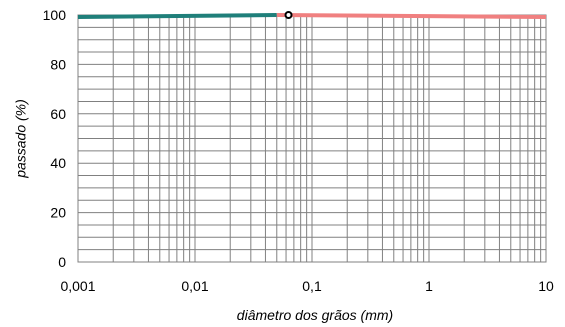 The height and width of the screenshot is (327, 565). I want to click on data-point-marker, so click(288, 15).